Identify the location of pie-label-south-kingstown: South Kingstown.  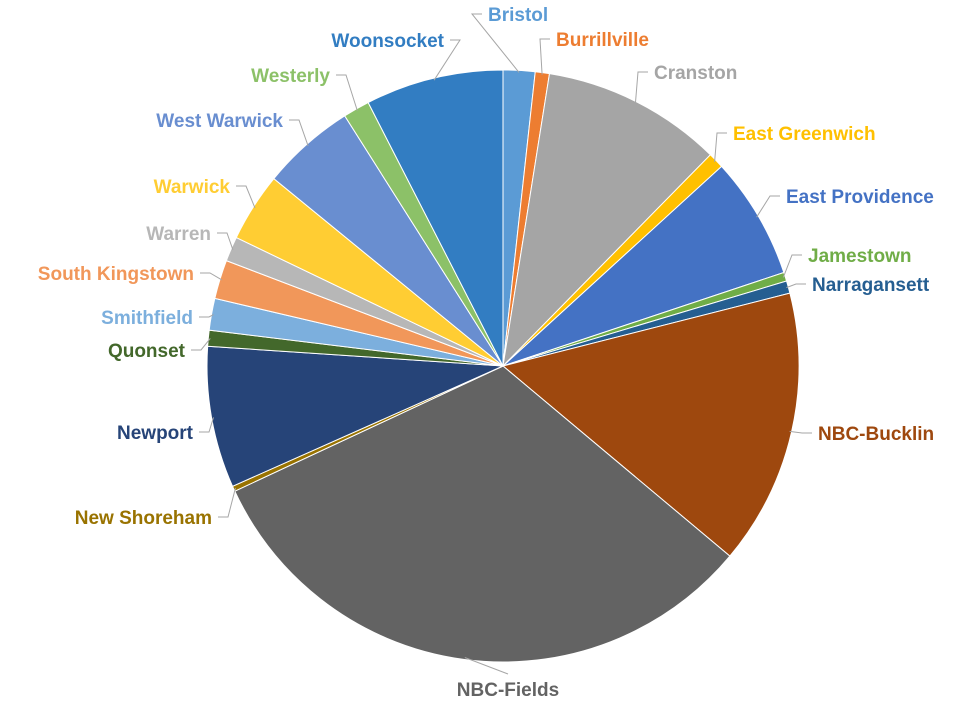
(116, 274).